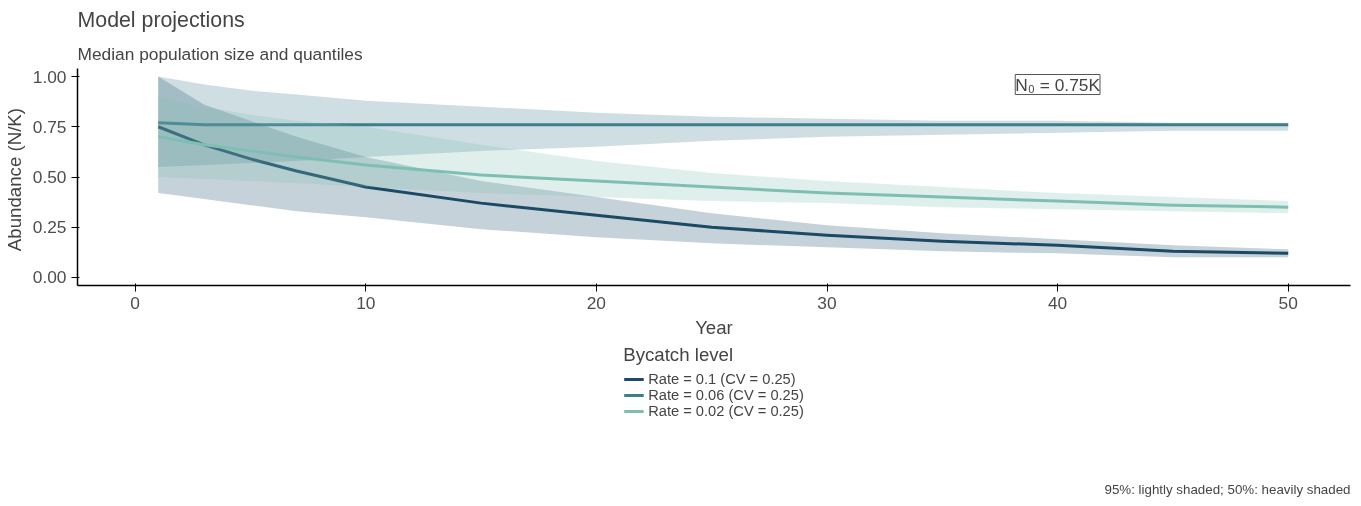 The width and height of the screenshot is (1361, 506). I want to click on x-tick-label: 30, so click(827, 302).